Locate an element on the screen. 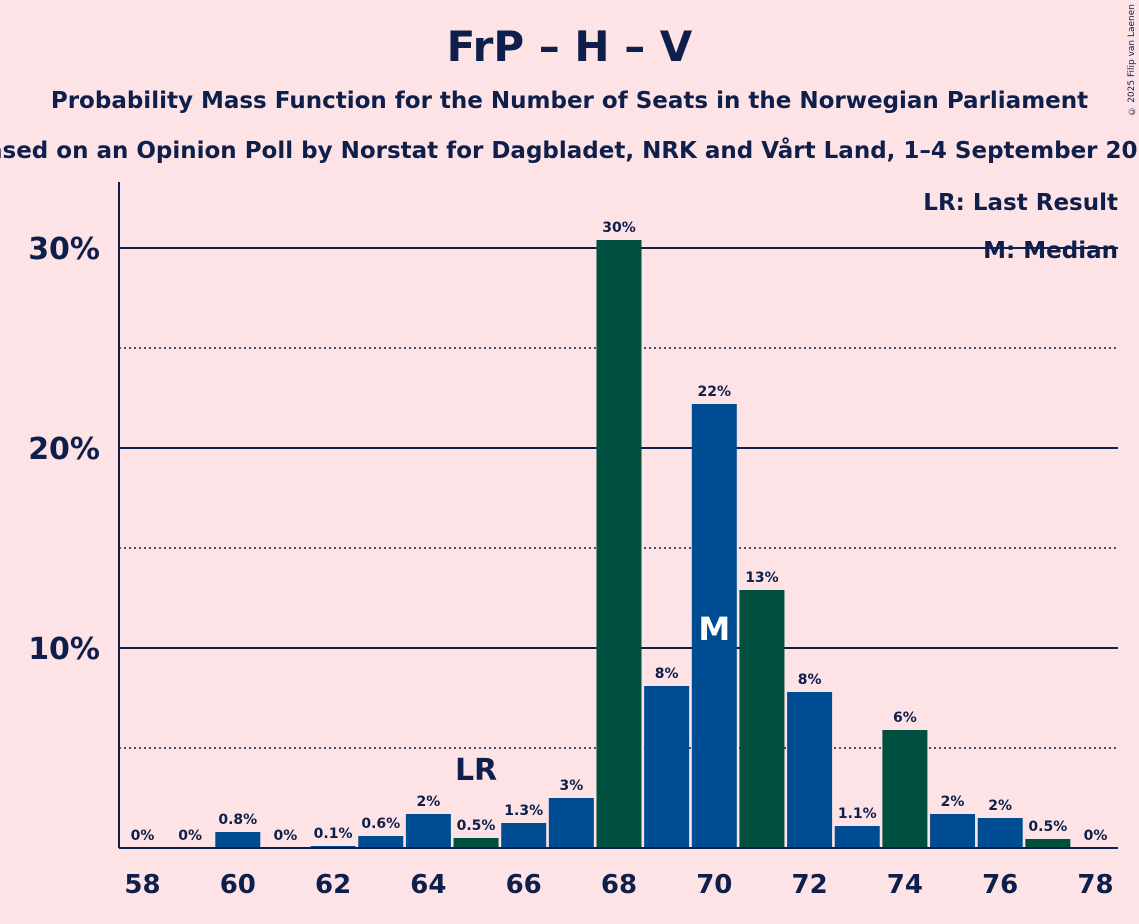 The height and width of the screenshot is (924, 1139). median-marker: M is located at coordinates (714, 629).